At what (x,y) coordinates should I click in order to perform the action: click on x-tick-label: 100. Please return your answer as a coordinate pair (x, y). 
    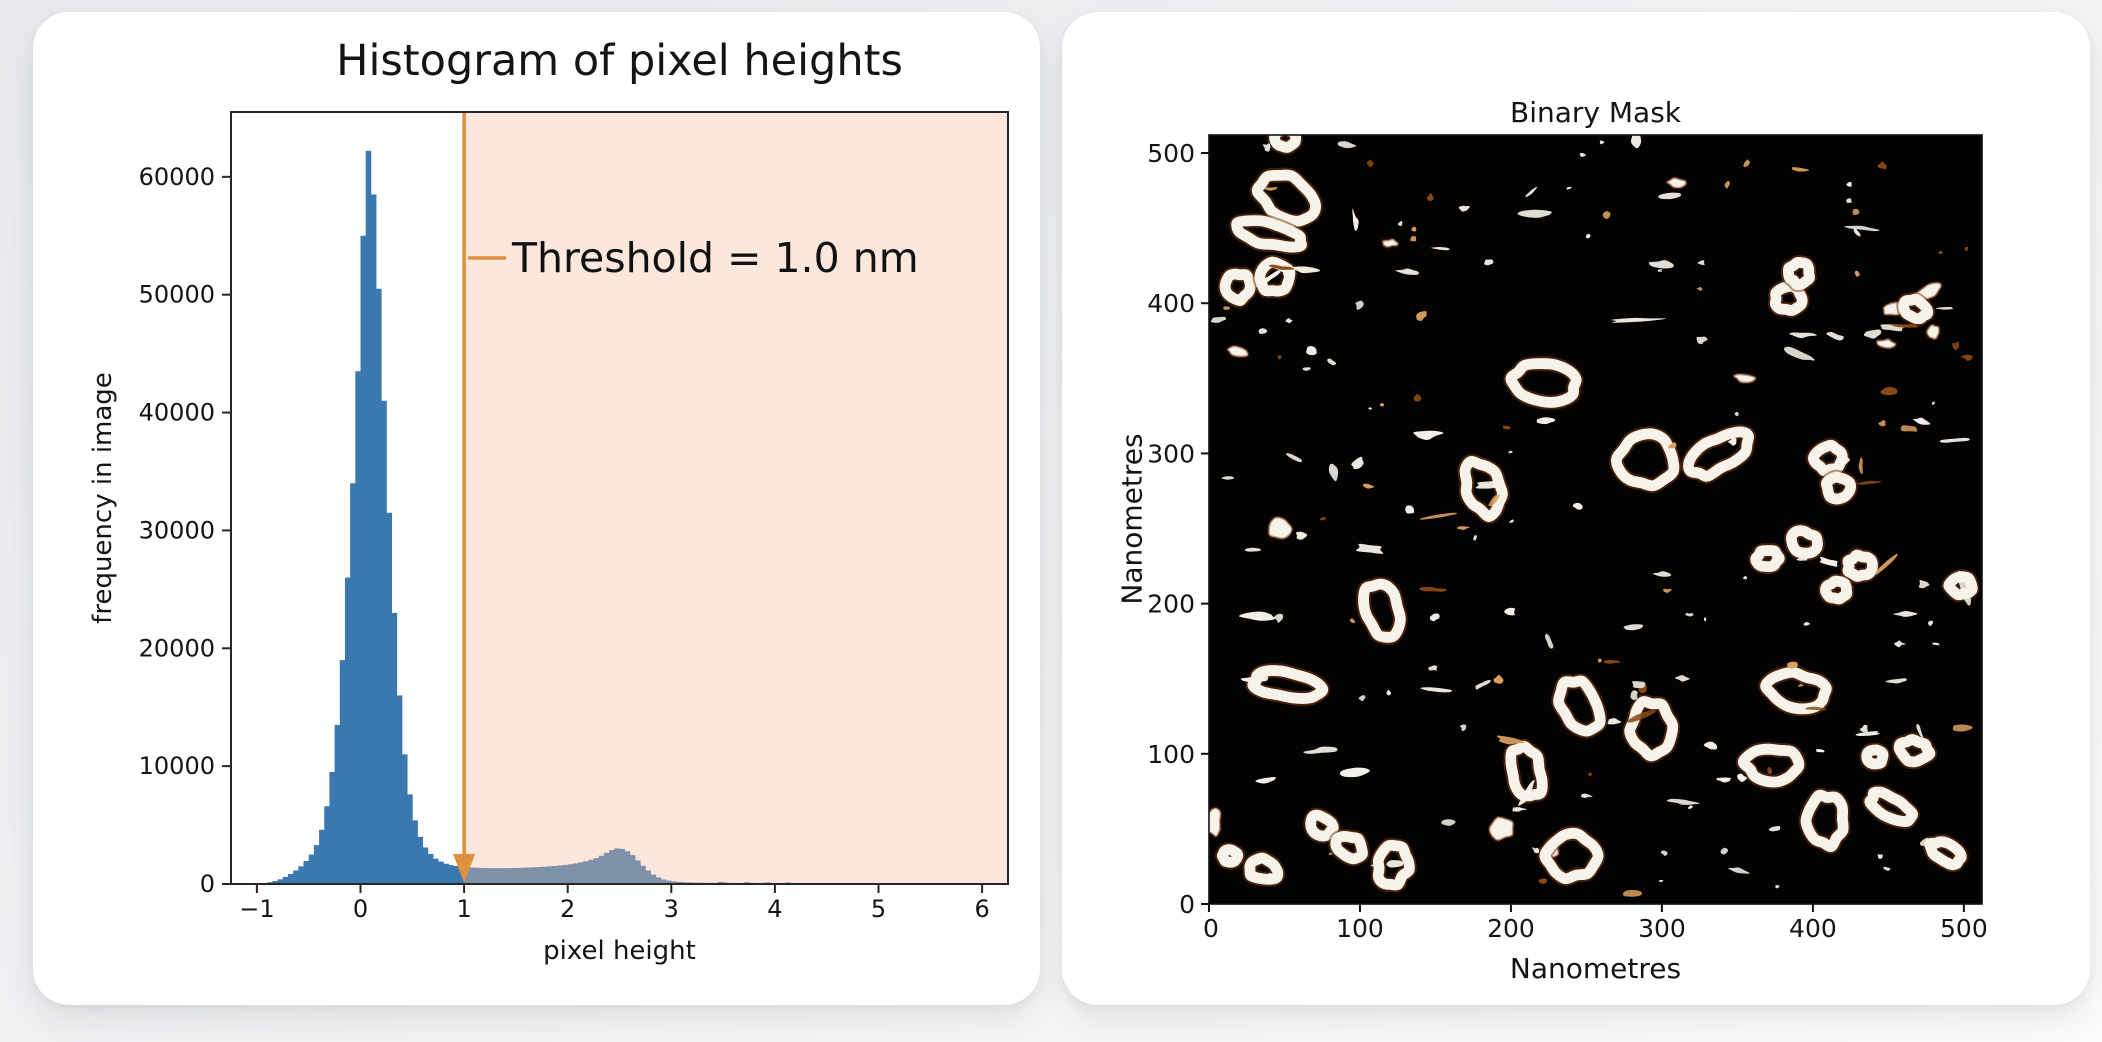
    Looking at the image, I should click on (1360, 928).